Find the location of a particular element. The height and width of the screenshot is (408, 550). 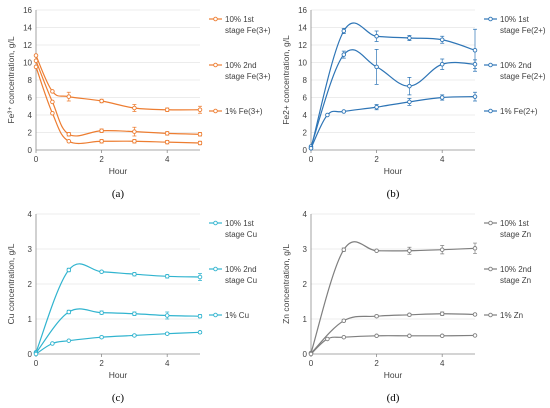

legend-label: 1% Fe(2+) is located at coordinates (519, 111).